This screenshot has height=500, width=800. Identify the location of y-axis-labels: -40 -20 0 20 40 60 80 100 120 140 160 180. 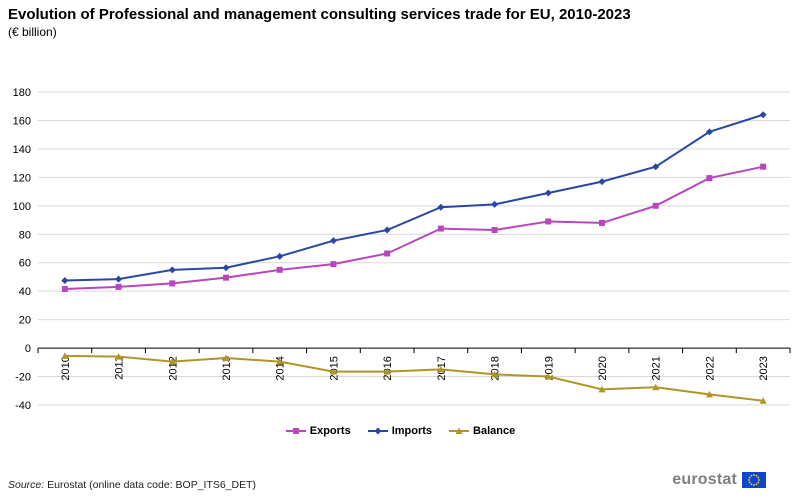
(22, 249).